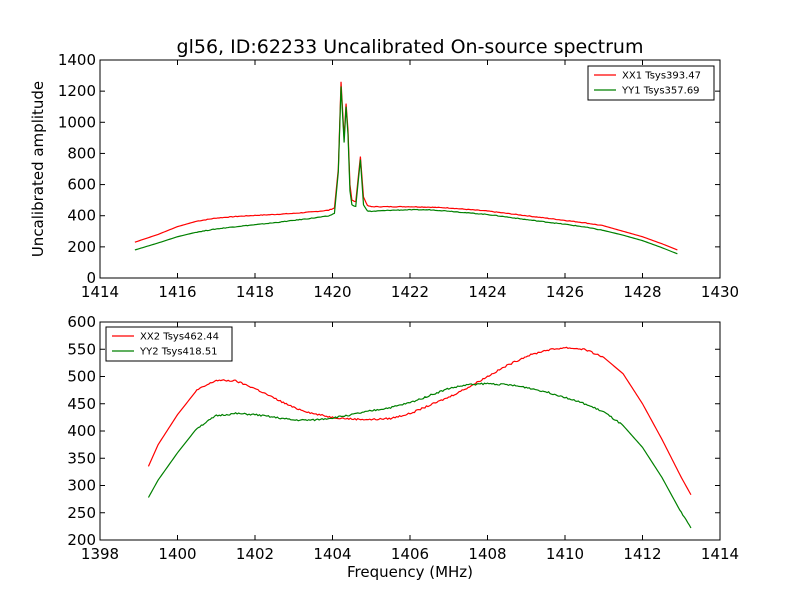 The height and width of the screenshot is (600, 800). I want to click on legend-label: XX2 Tsys462.44, so click(179, 337).